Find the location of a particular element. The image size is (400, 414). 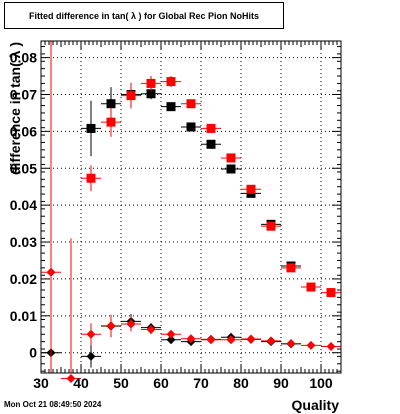

y-tick-label: 0.04 is located at coordinates (23, 205).